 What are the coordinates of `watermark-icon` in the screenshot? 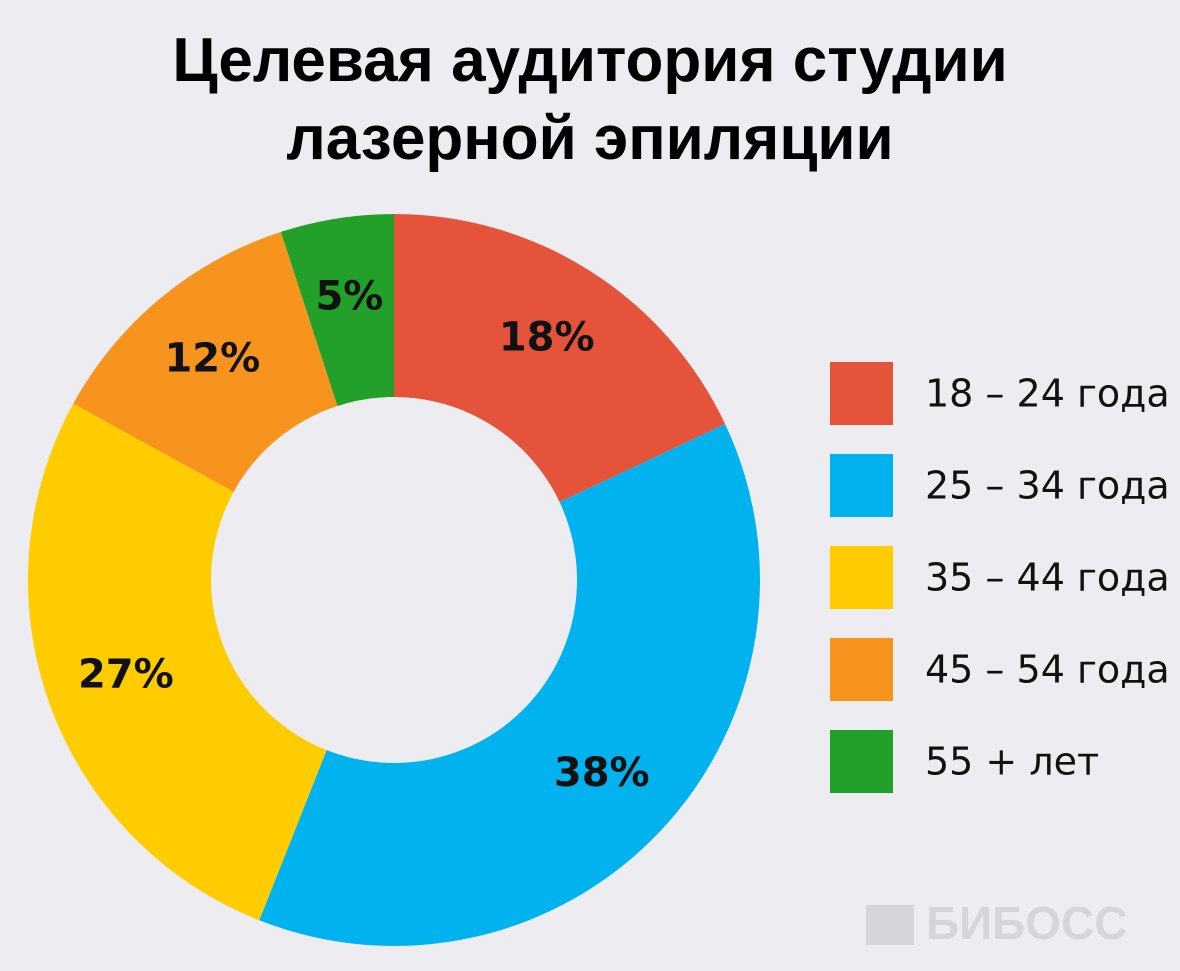 It's located at (890, 925).